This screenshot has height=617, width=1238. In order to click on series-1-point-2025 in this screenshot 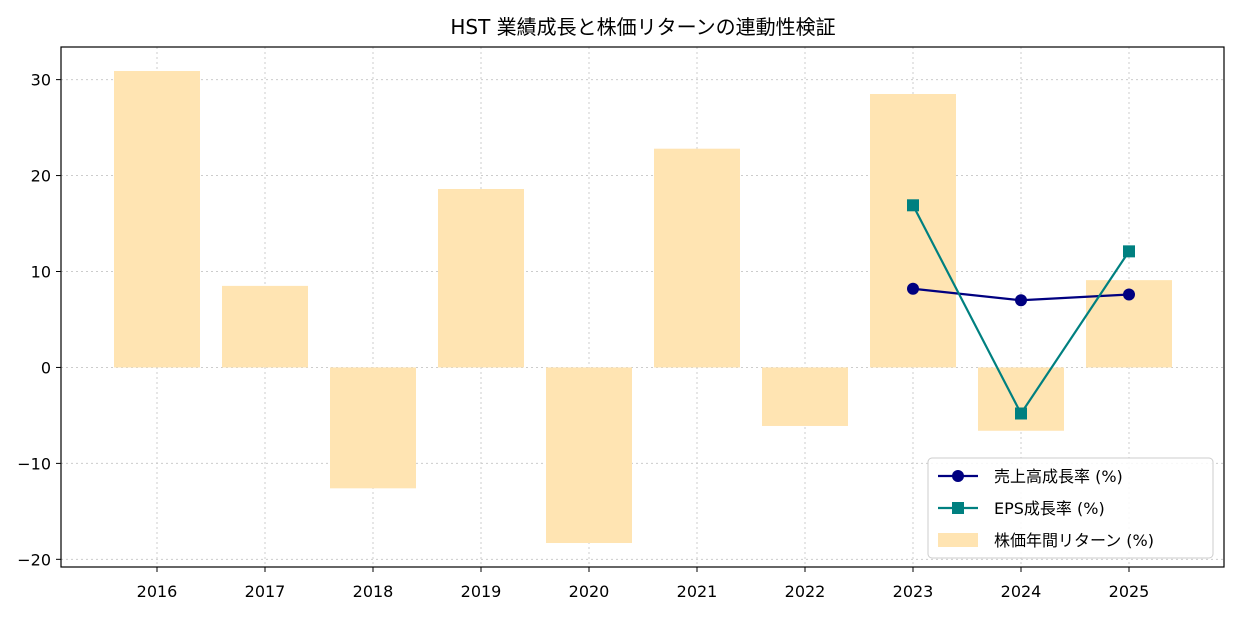, I will do `click(1129, 294)`.